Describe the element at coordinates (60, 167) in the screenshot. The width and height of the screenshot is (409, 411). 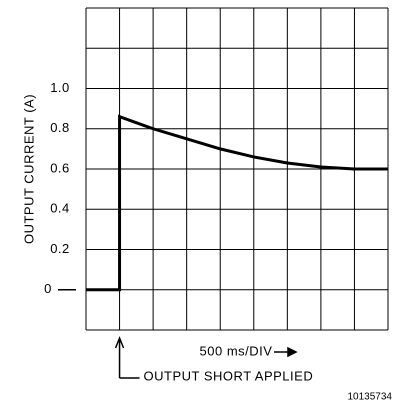
I see `y-tick-label: 0.6` at that location.